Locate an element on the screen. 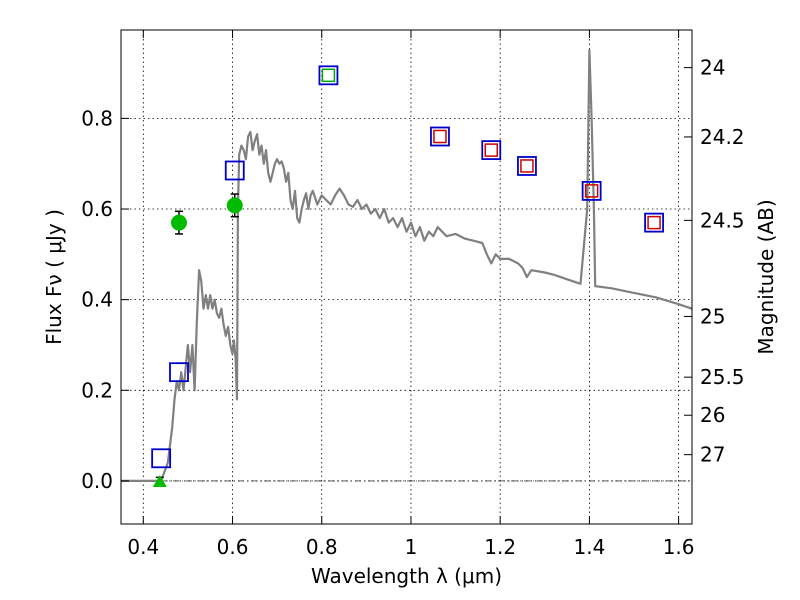 The height and width of the screenshot is (600, 800). y-tick-label: 0.8 is located at coordinates (97, 118).